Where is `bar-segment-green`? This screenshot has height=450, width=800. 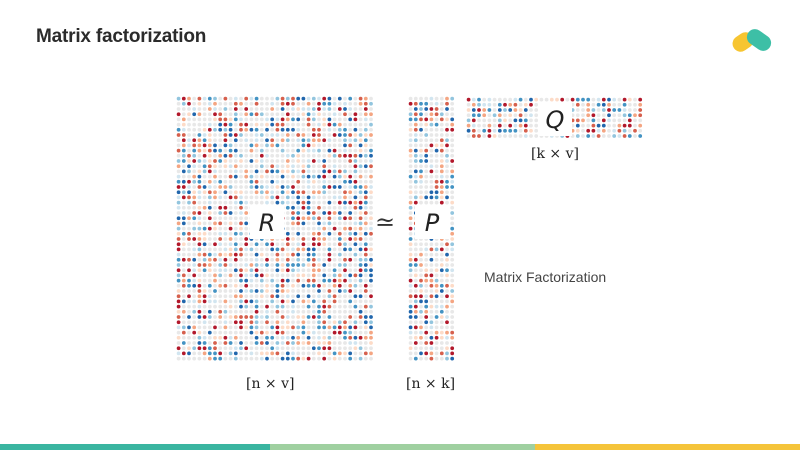
bar-segment-green is located at coordinates (402, 447).